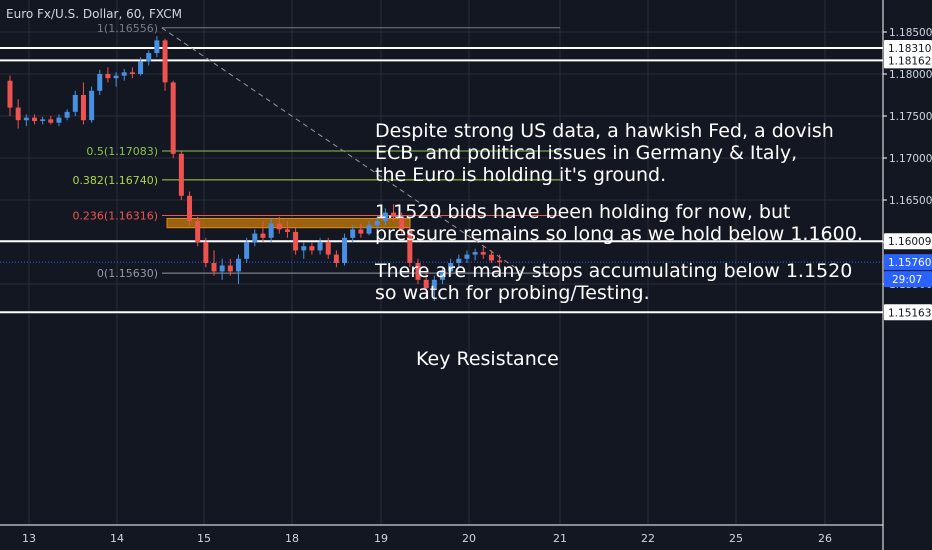 The width and height of the screenshot is (932, 550). I want to click on key-resistance-label: Key Resistance, so click(487, 359).